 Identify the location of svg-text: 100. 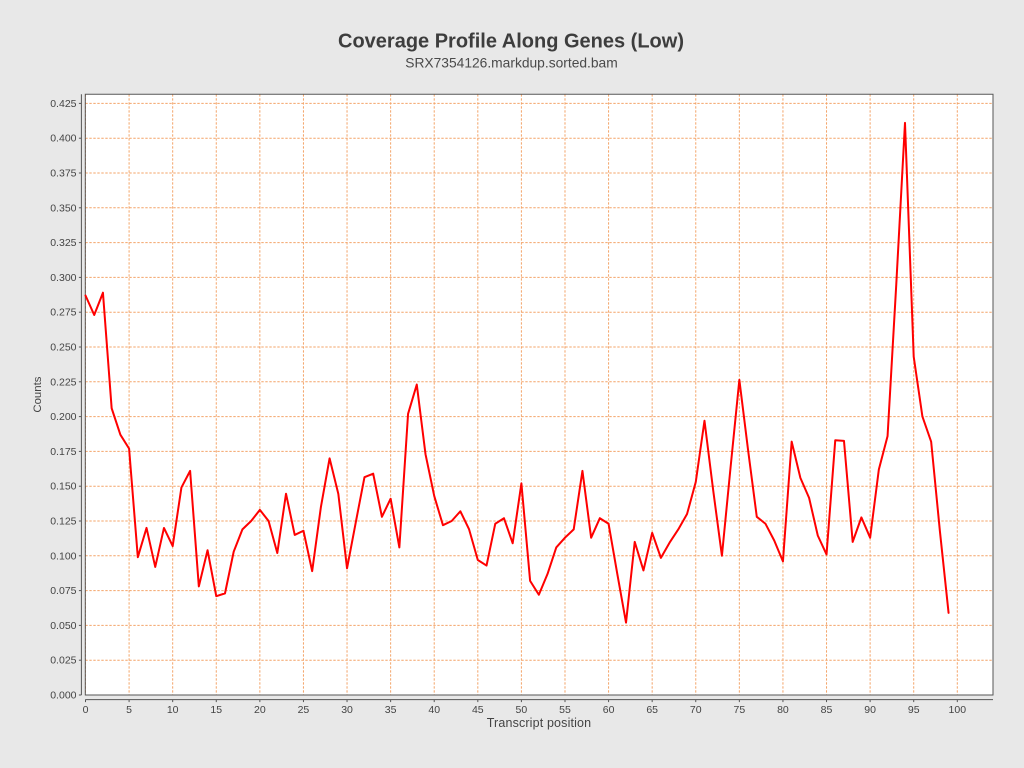
(958, 710).